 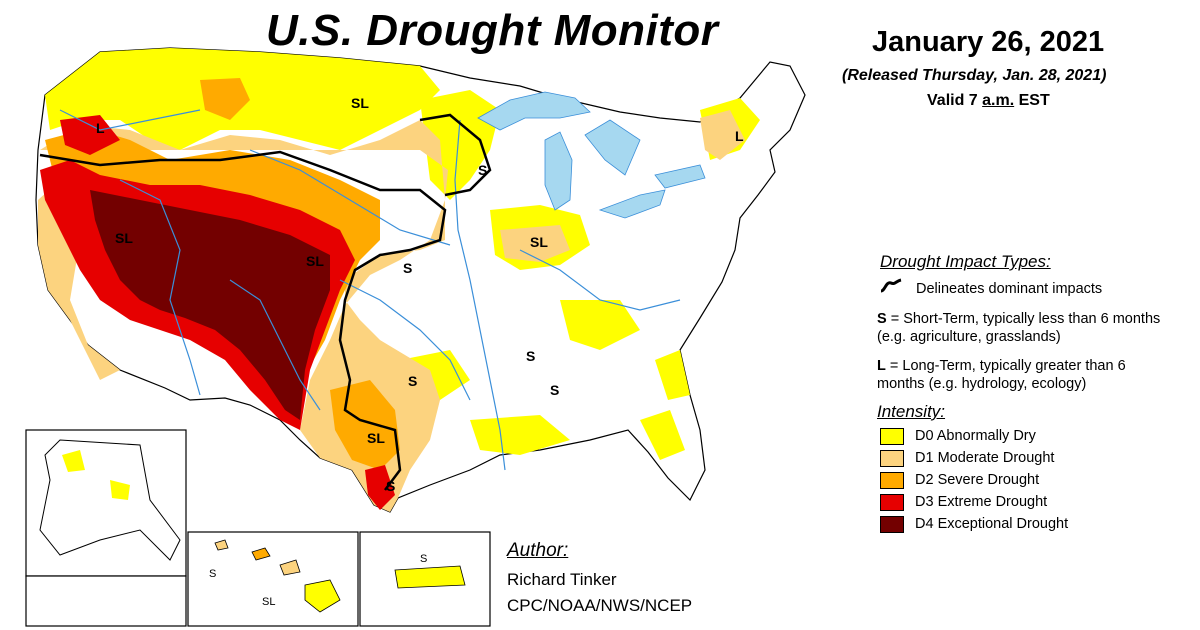 What do you see at coordinates (376, 438) in the screenshot?
I see `map-label-sl-texas: SL` at bounding box center [376, 438].